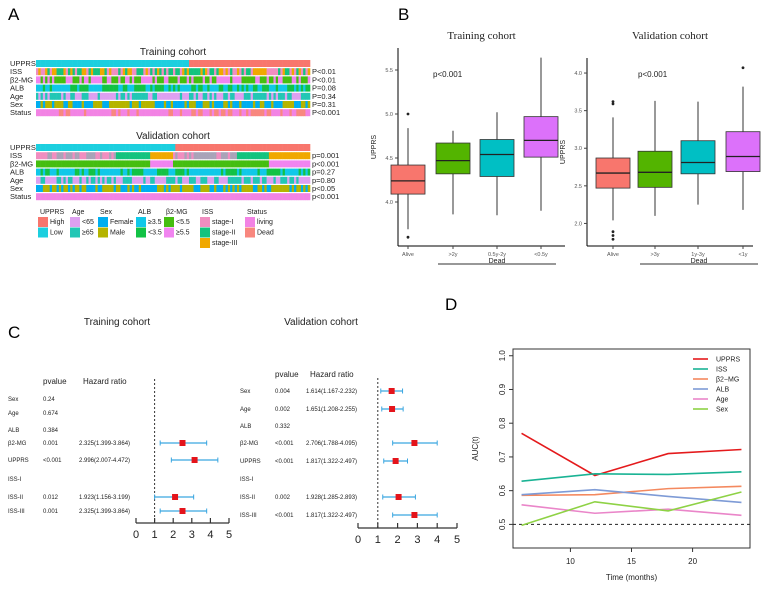  Describe the element at coordinates (13, 414) in the screenshot. I see `forest-row-label: Age` at that location.